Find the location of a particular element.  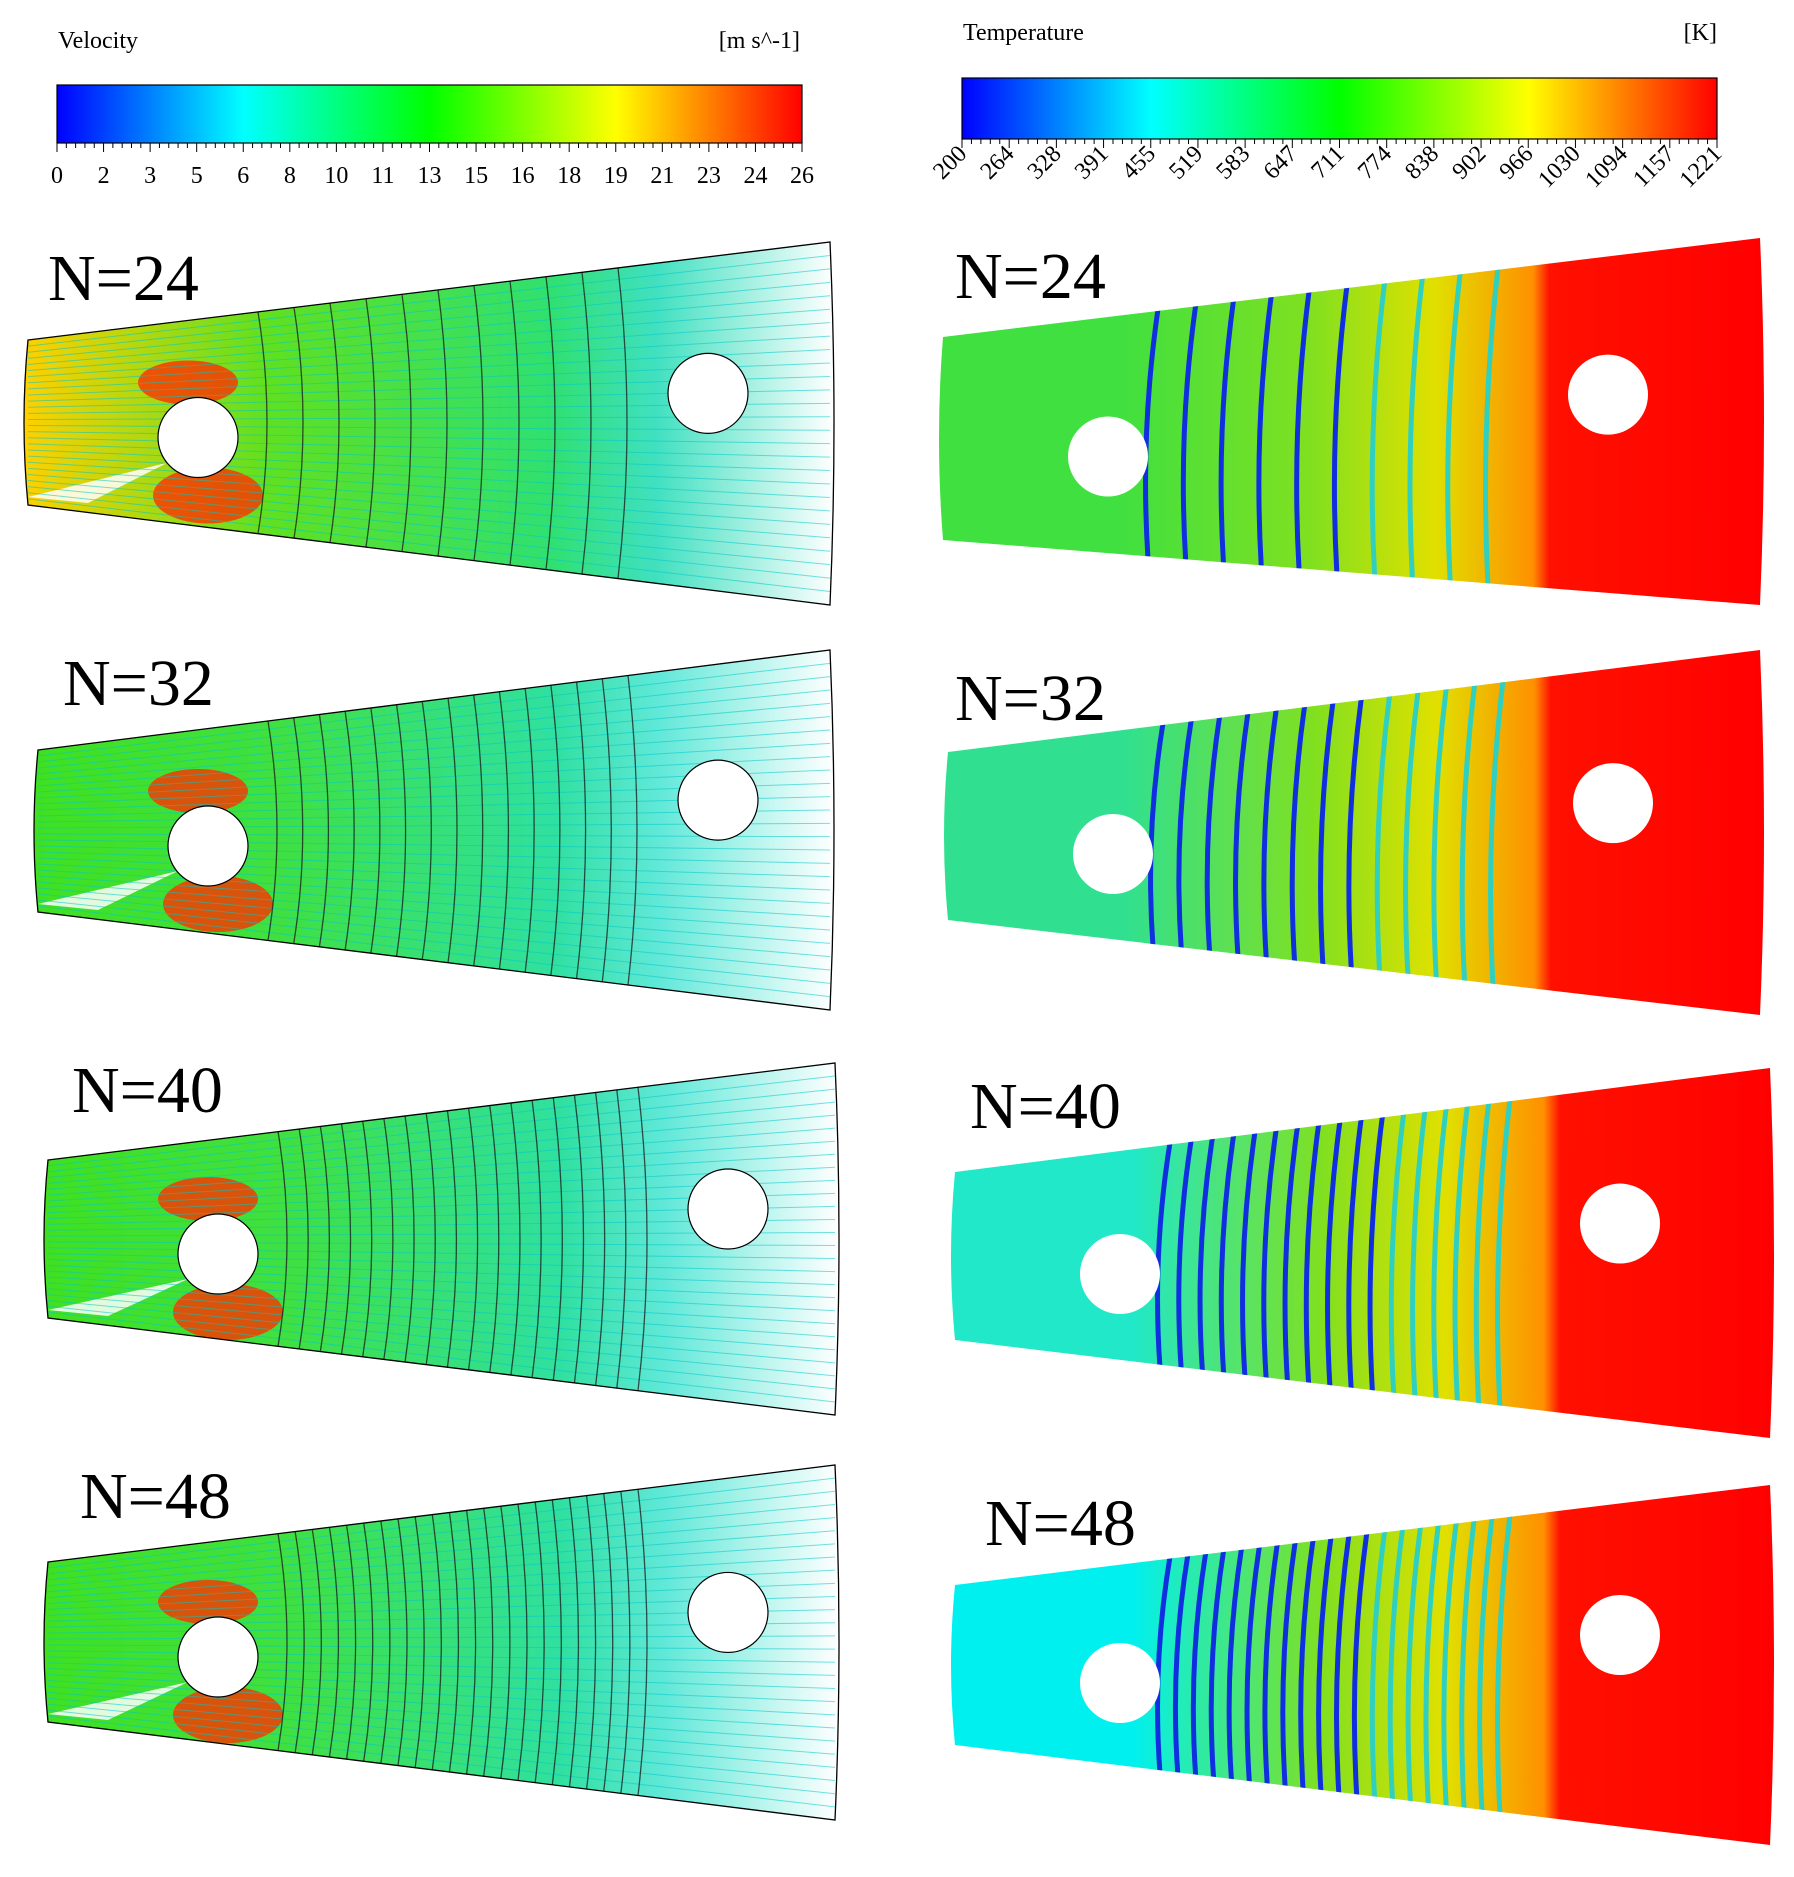

velocity-legend-unit: [m s^-1] is located at coordinates (759, 41).